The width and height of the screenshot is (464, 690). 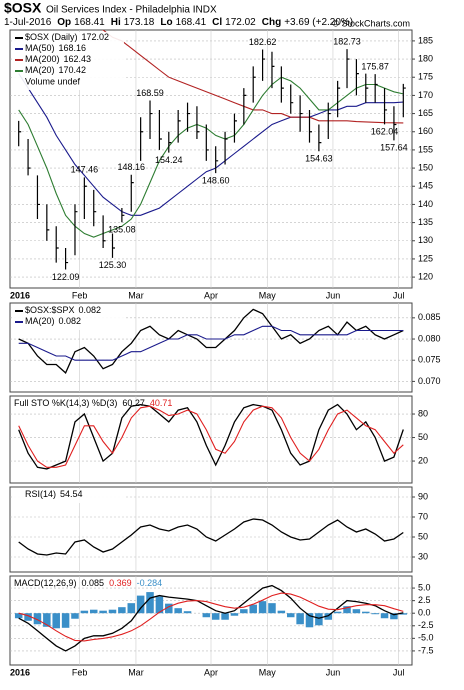 I want to click on legend-entry: MA(20) 0.082, so click(x=53, y=321).